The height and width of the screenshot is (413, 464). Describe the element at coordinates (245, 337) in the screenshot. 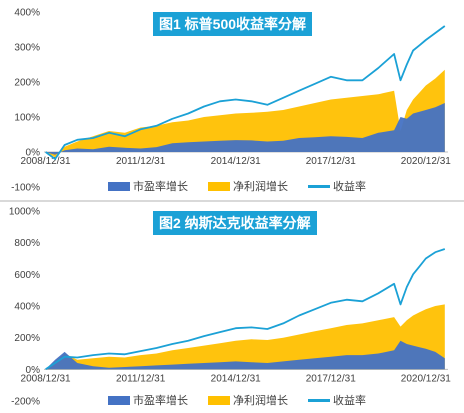

I see `area-series-profit` at that location.